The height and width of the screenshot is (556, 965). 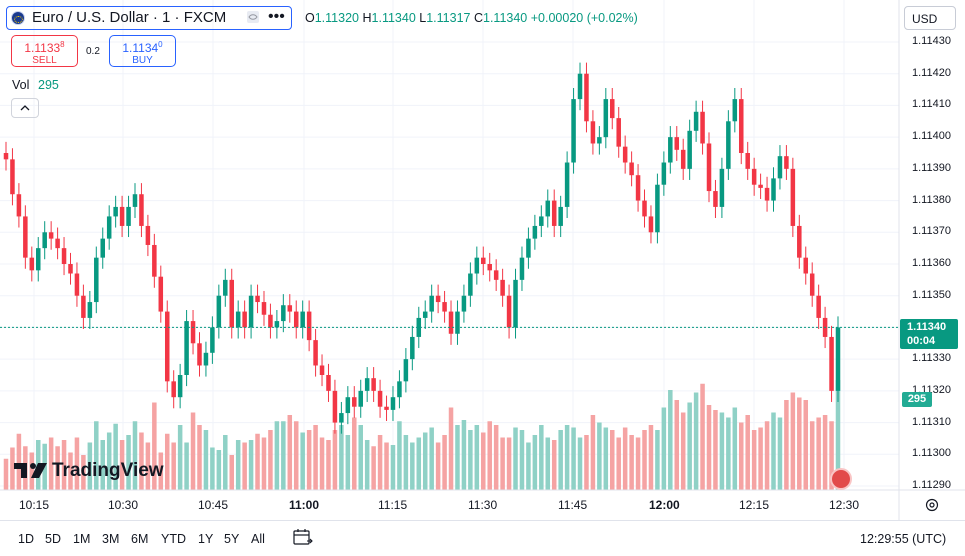 I want to click on volume-label: Vol, so click(x=21, y=85).